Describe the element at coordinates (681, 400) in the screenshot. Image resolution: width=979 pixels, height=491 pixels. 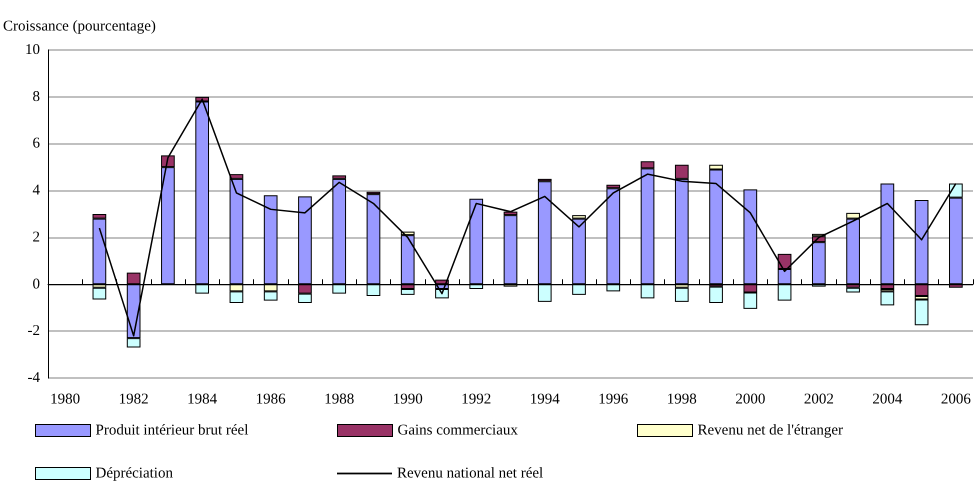
I see `x-tick-label: 1998` at that location.